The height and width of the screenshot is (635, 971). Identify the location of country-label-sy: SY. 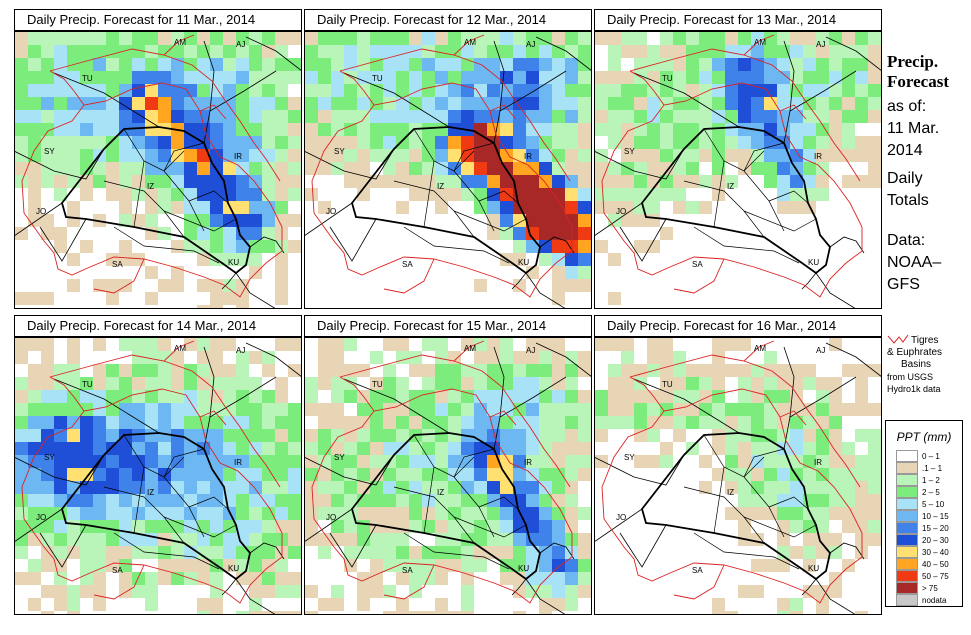
(339, 151).